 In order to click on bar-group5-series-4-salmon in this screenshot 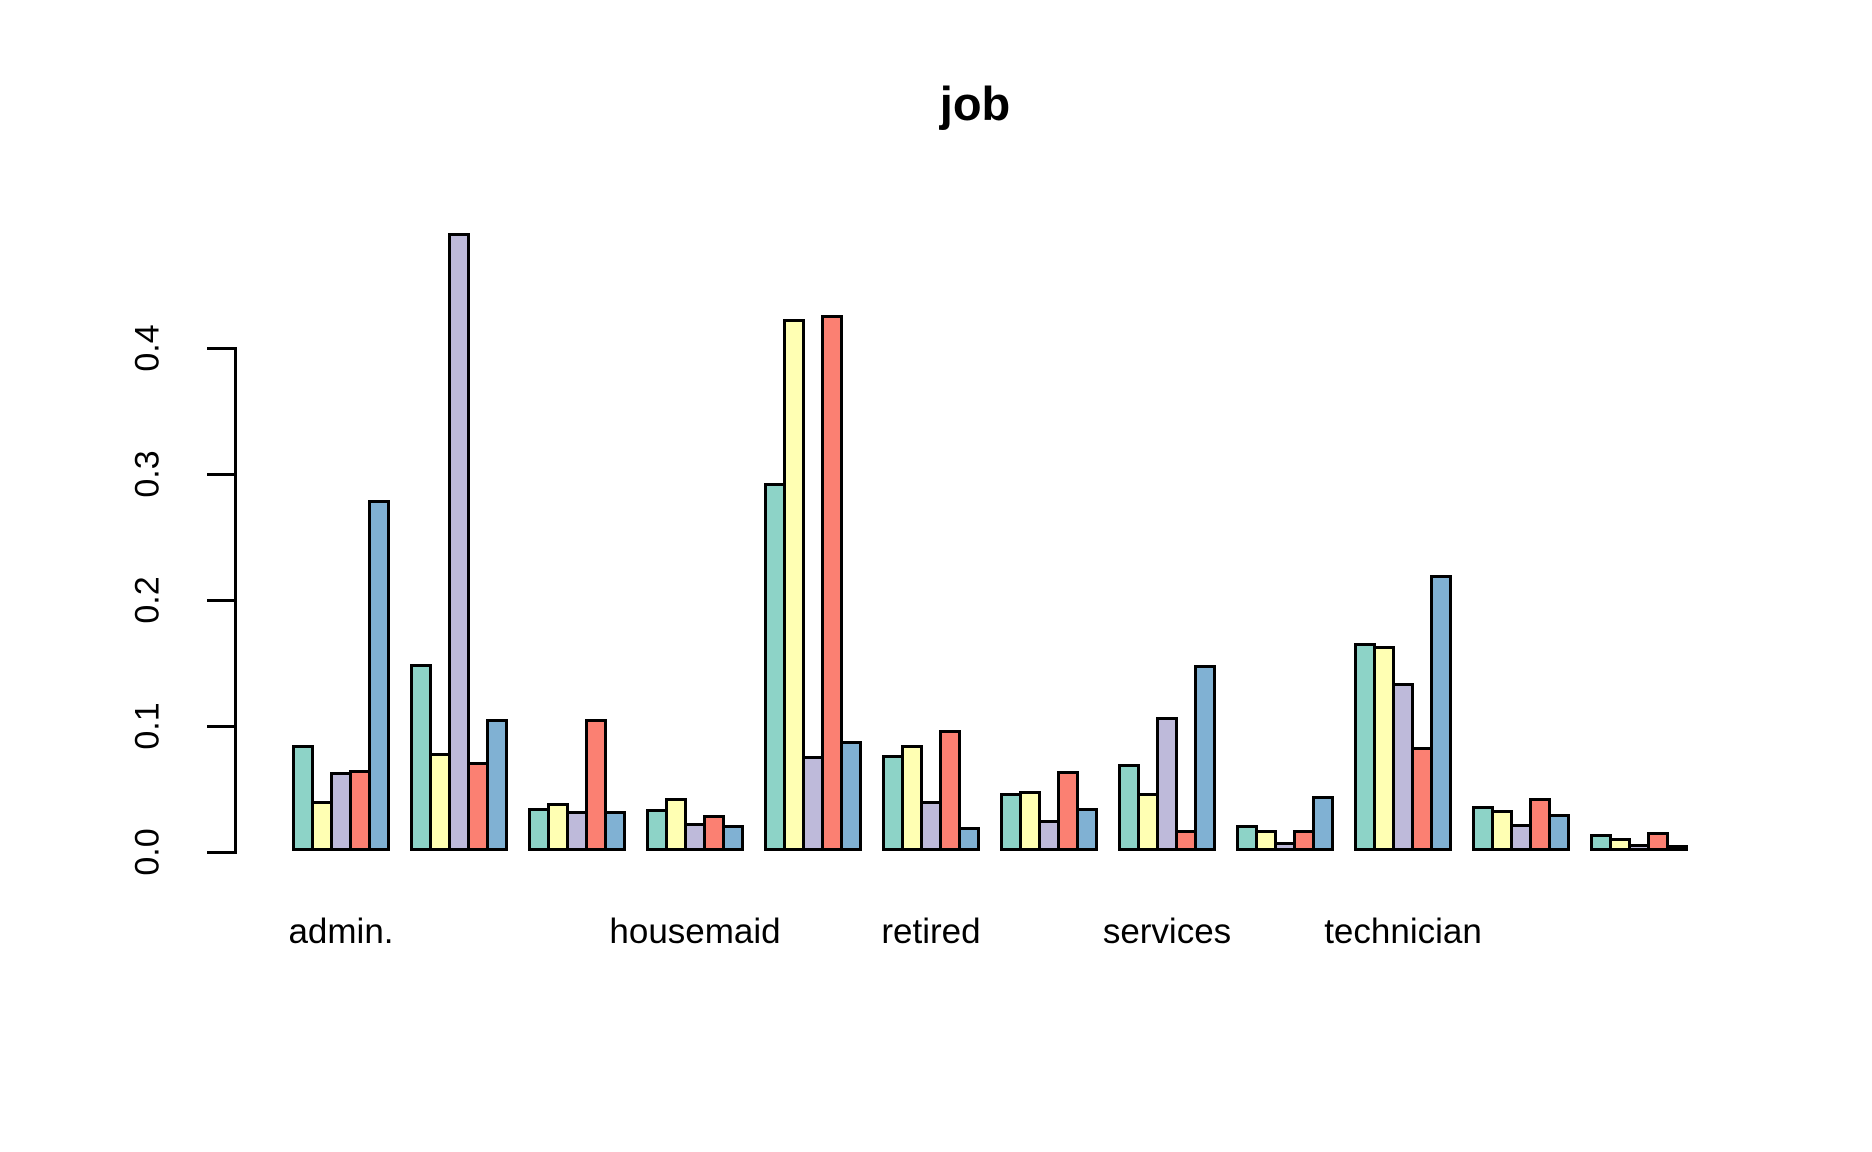, I will do `click(832, 583)`.